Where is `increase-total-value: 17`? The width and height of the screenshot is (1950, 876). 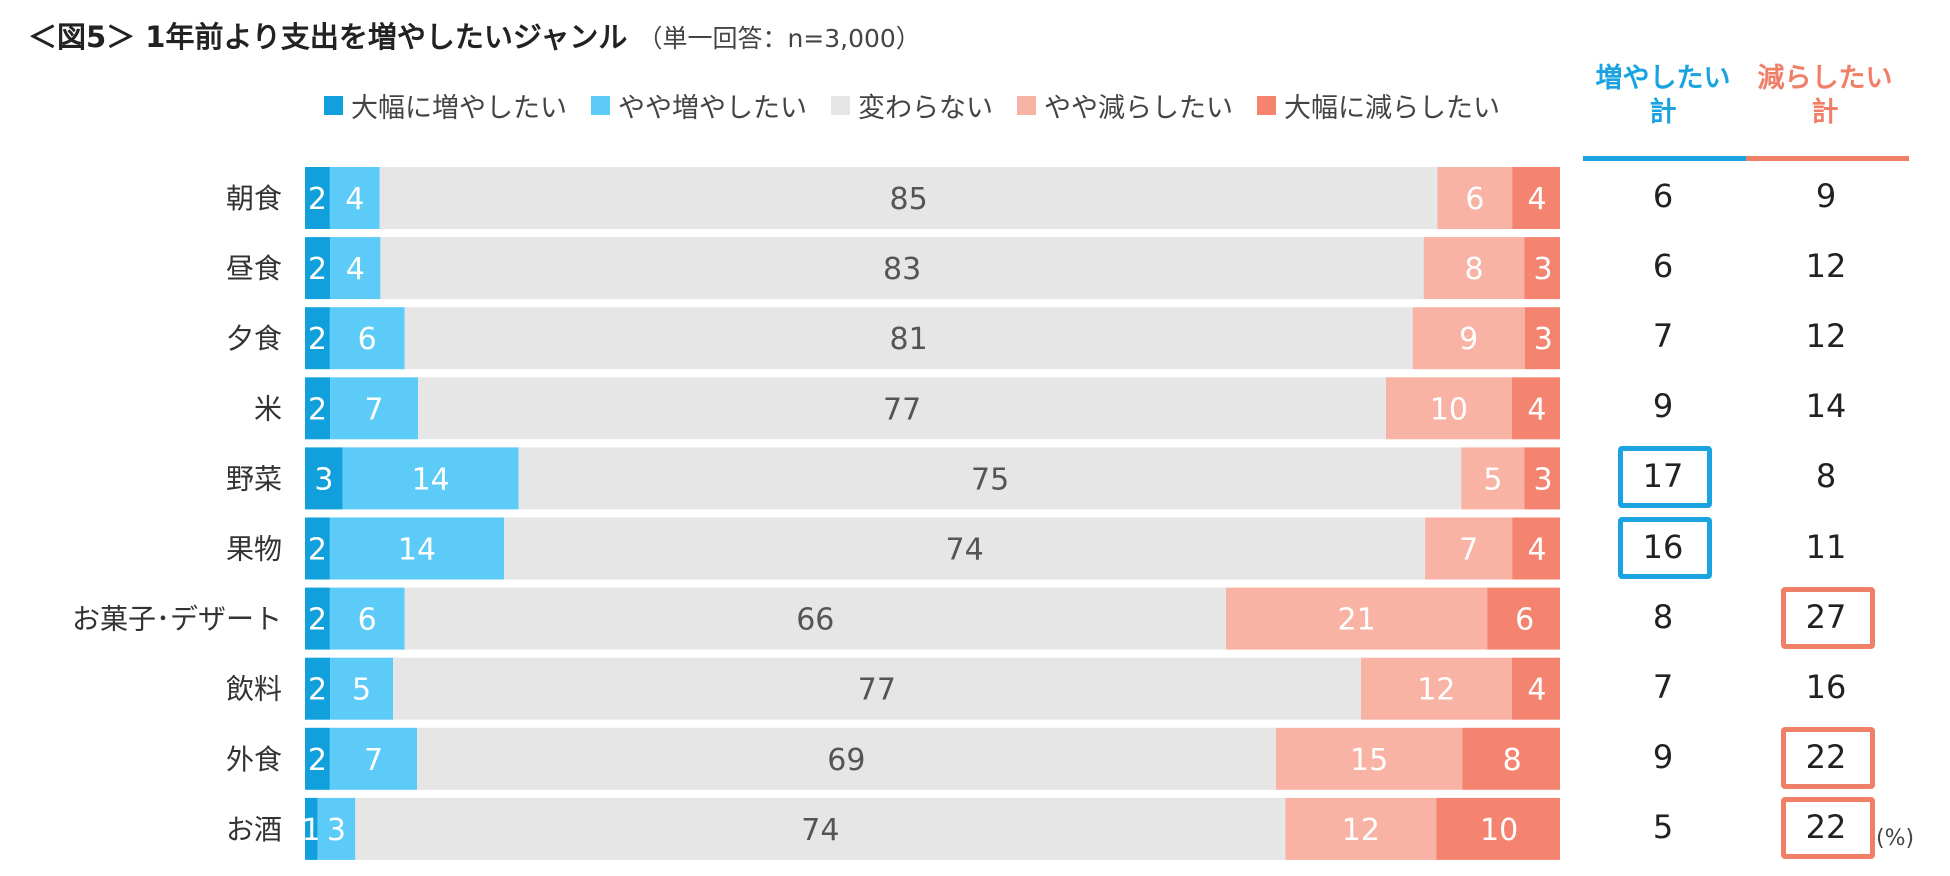
increase-total-value: 17 is located at coordinates (1663, 476).